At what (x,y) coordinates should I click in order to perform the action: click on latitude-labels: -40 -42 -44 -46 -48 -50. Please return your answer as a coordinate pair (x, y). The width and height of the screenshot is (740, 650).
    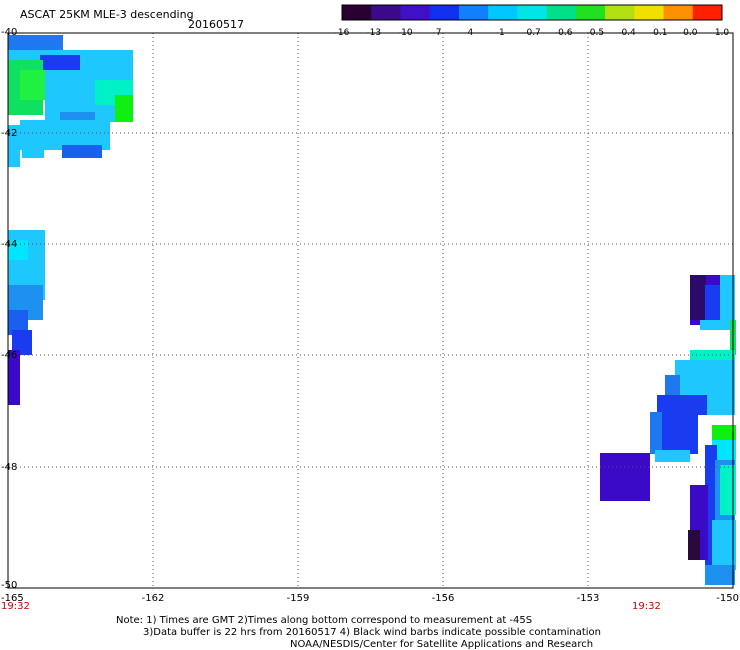
    Looking at the image, I should click on (9, 309).